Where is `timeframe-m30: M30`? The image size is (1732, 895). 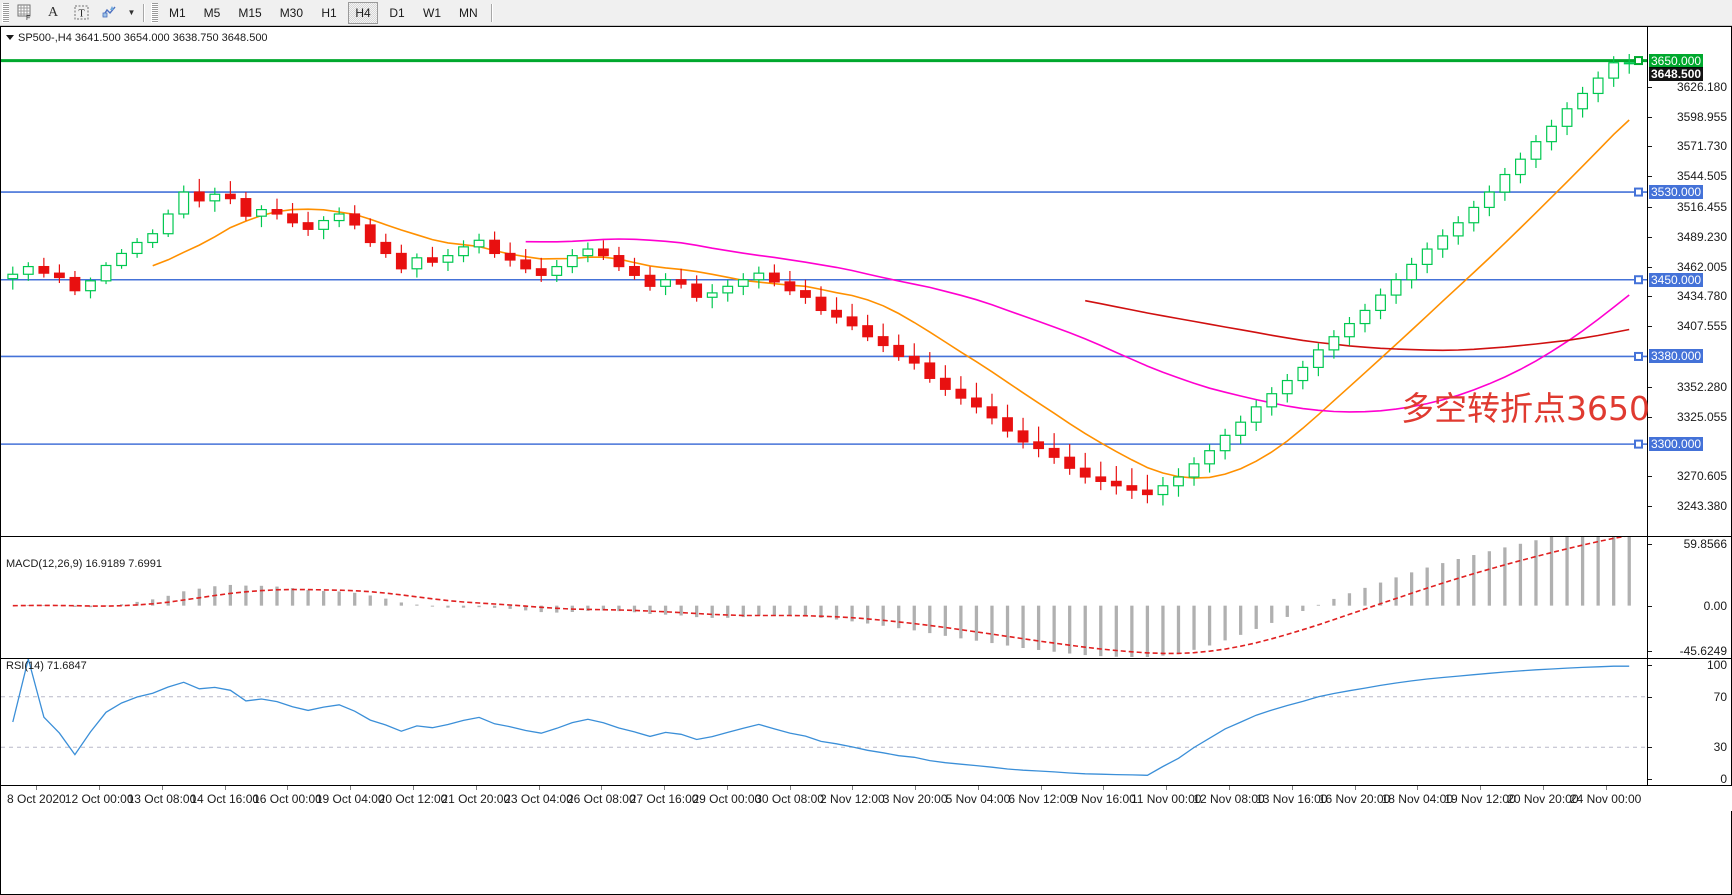 timeframe-m30: M30 is located at coordinates (291, 12).